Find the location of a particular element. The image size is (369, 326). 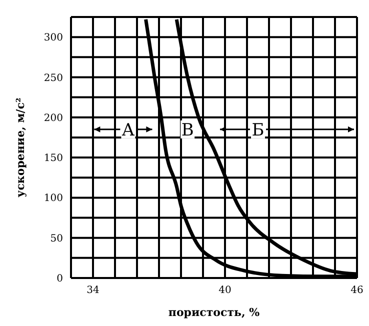

y-tick-label: 100 is located at coordinates (53, 198).